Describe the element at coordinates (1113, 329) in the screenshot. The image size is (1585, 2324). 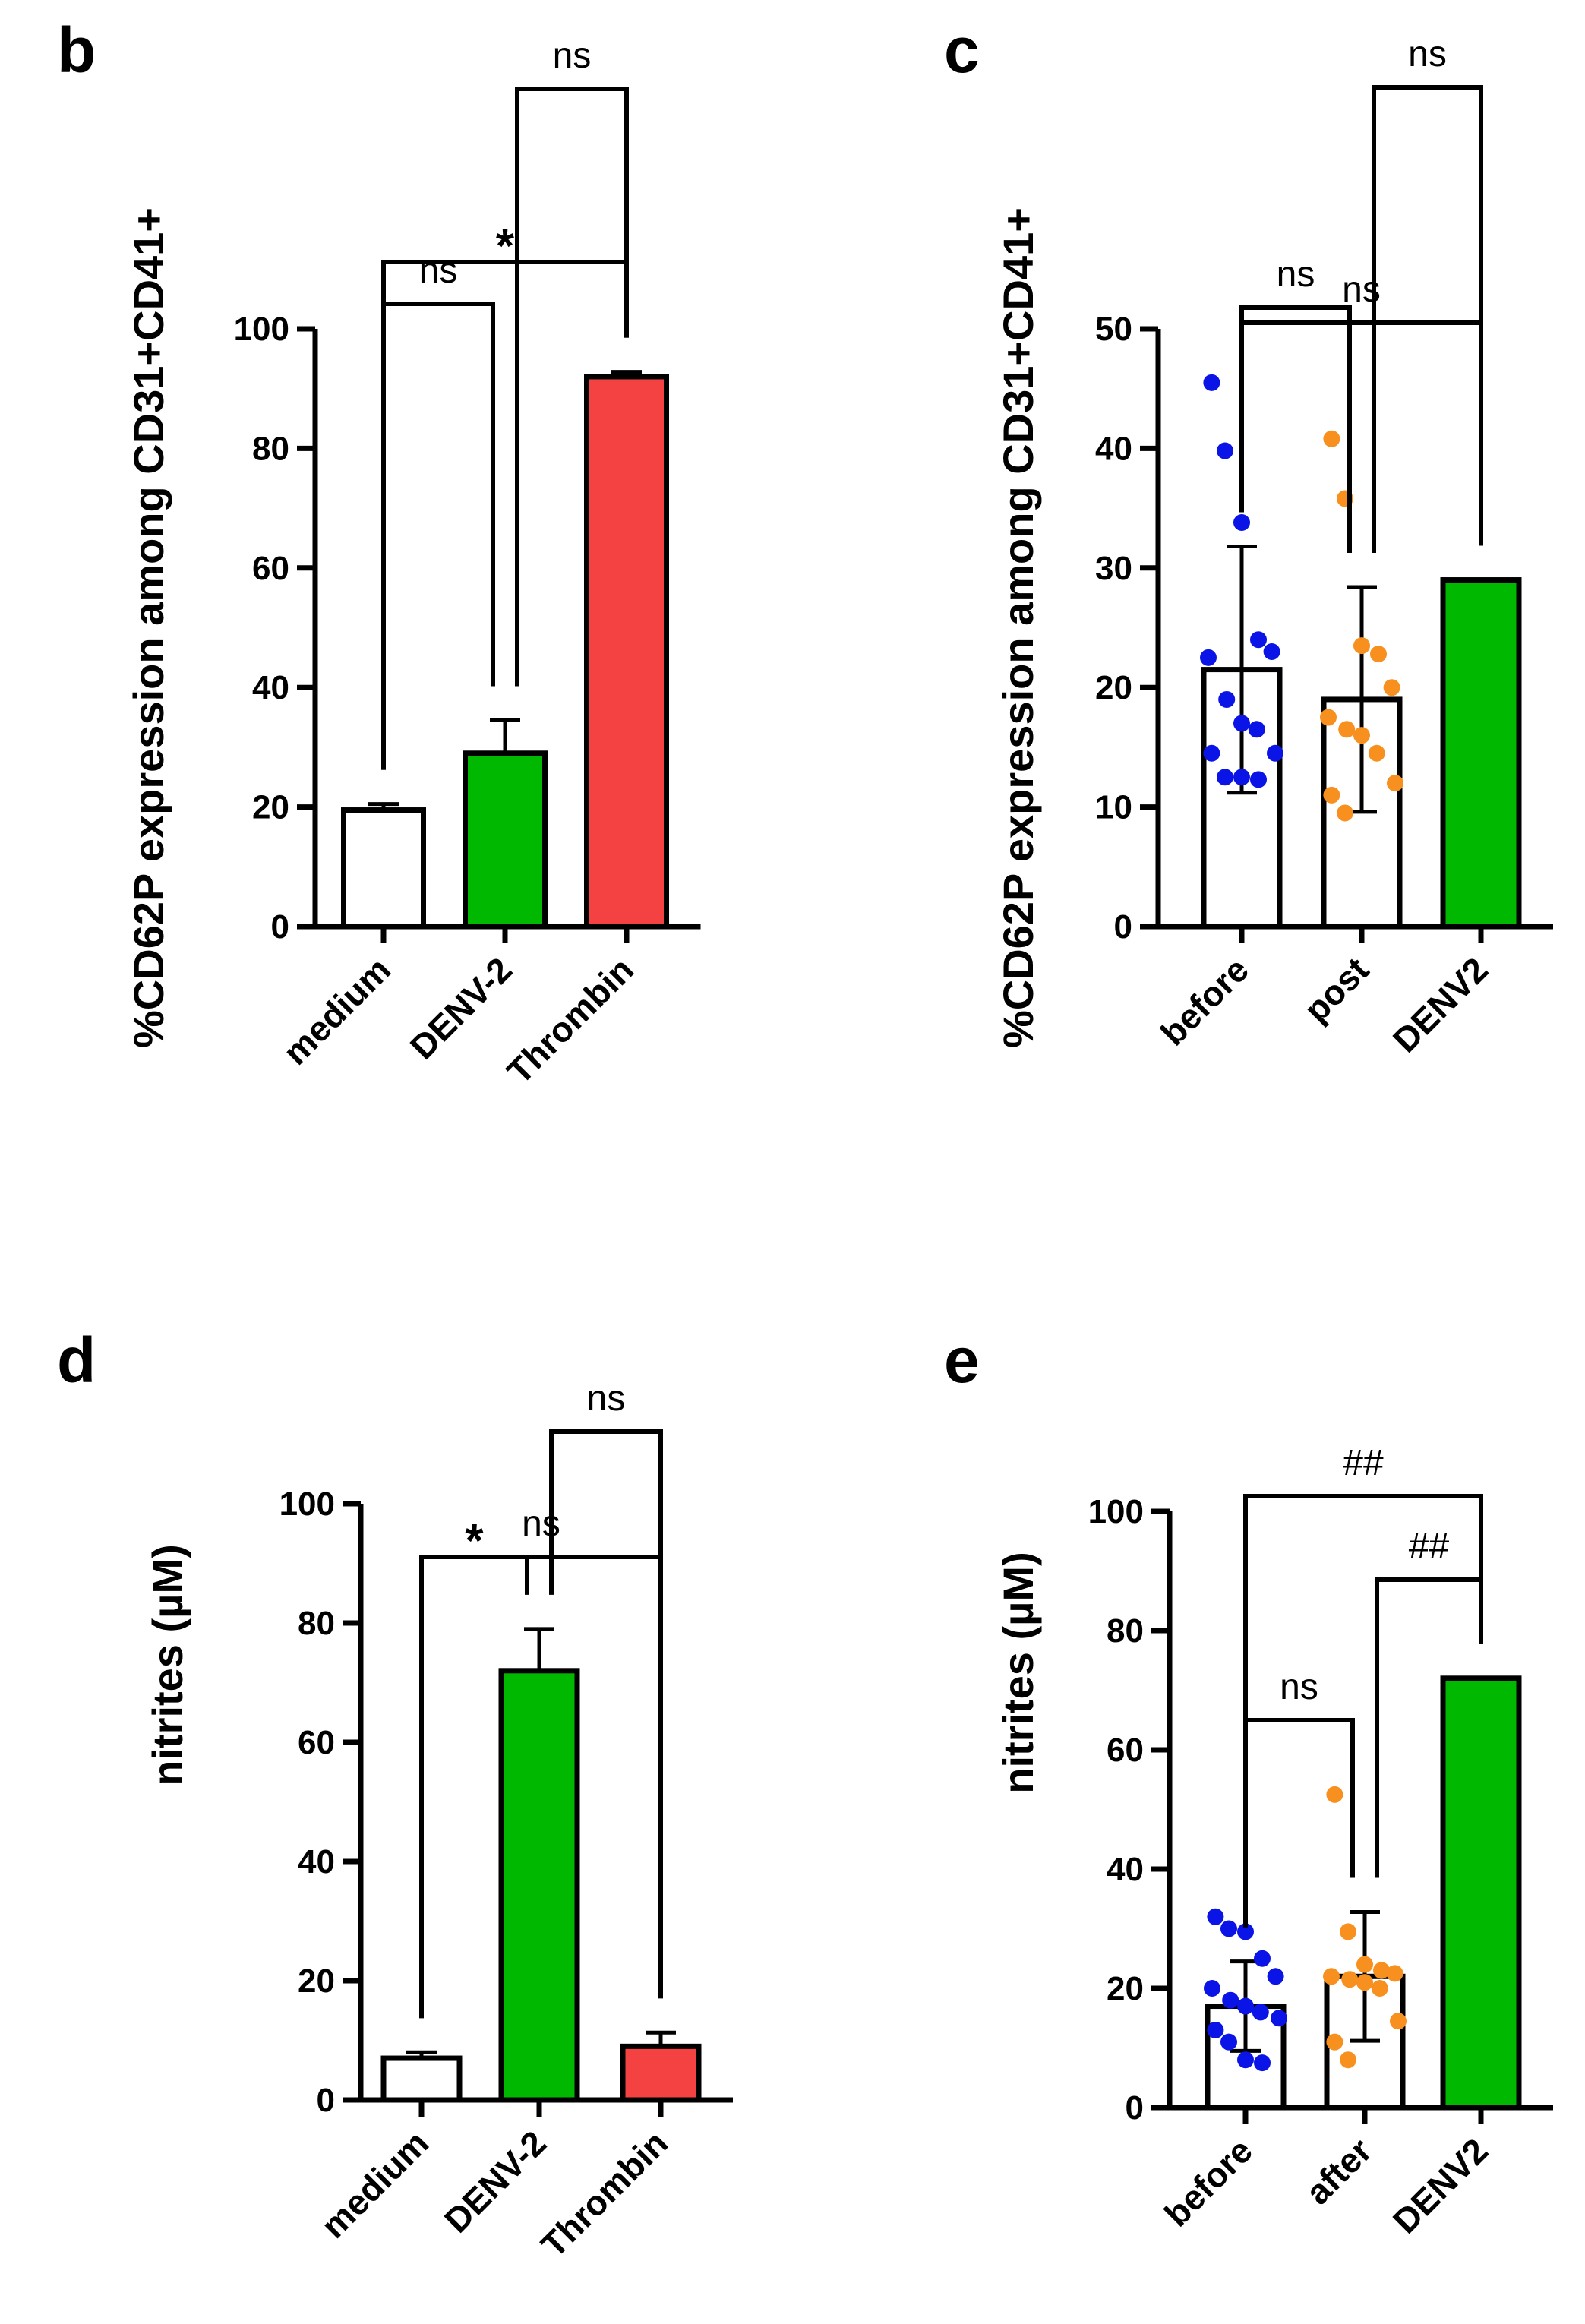
I see `y-tick-label: 50` at that location.